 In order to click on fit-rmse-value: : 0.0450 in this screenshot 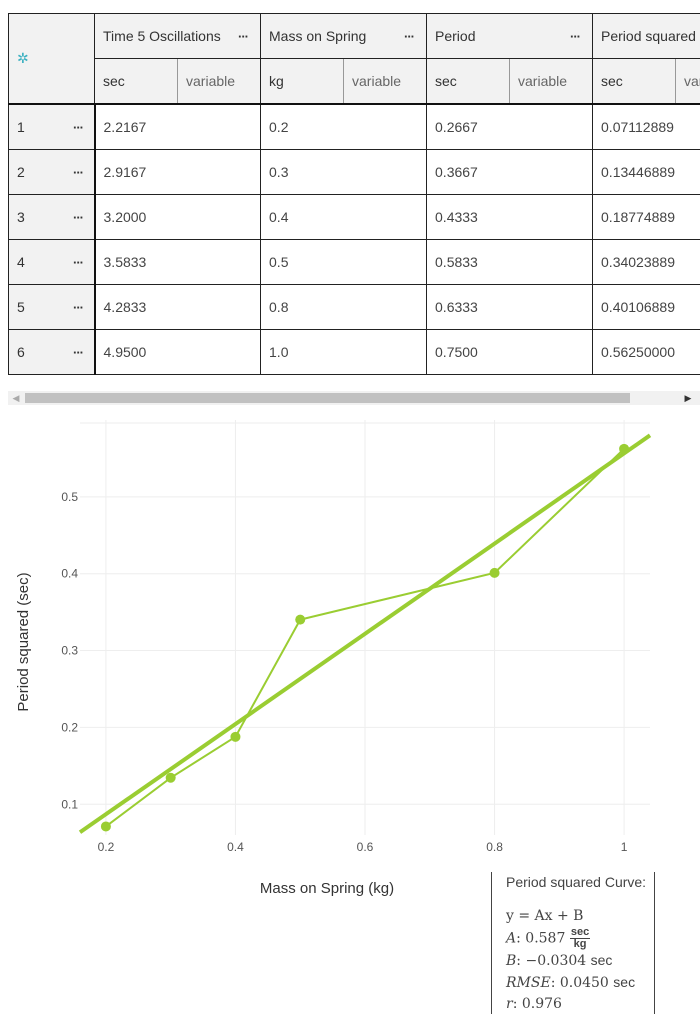, I will do `click(579, 983)`.